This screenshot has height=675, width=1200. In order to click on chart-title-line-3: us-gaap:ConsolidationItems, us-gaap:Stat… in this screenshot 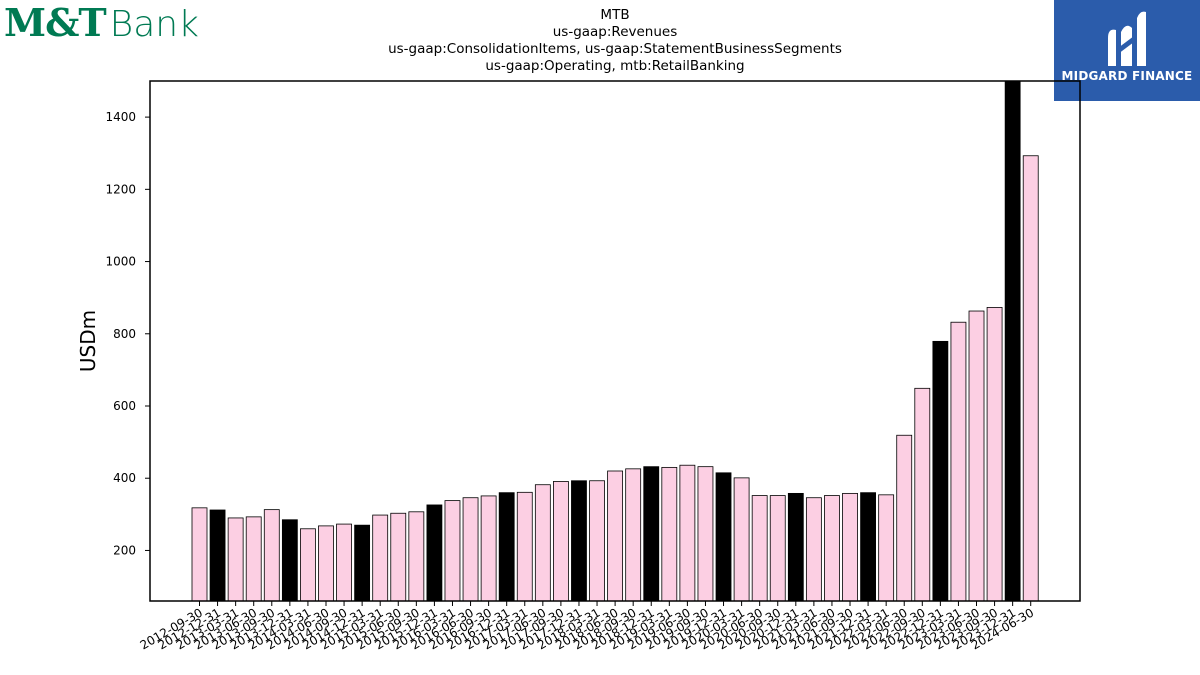, I will do `click(615, 49)`.